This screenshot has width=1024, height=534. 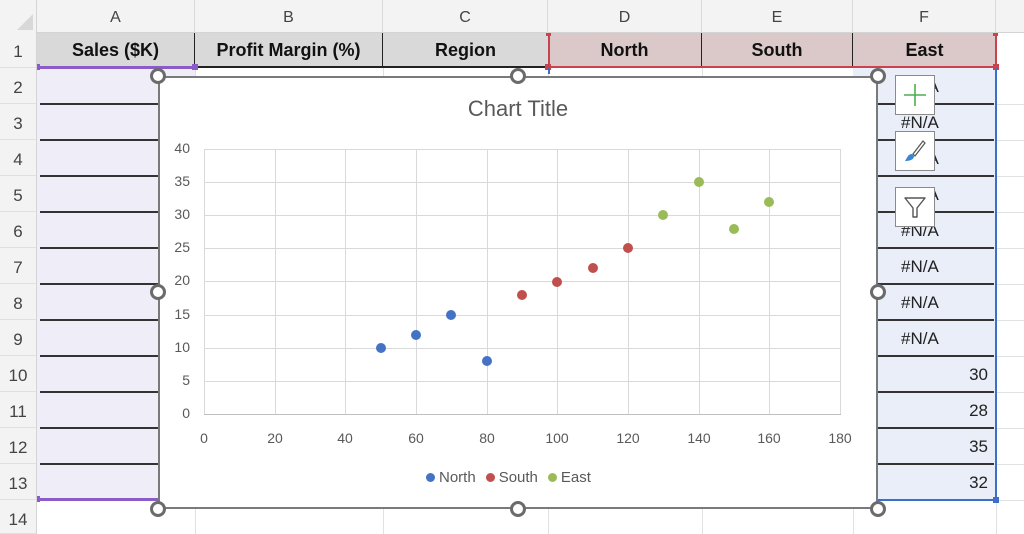 I want to click on row-header-11: 11, so click(x=18, y=410).